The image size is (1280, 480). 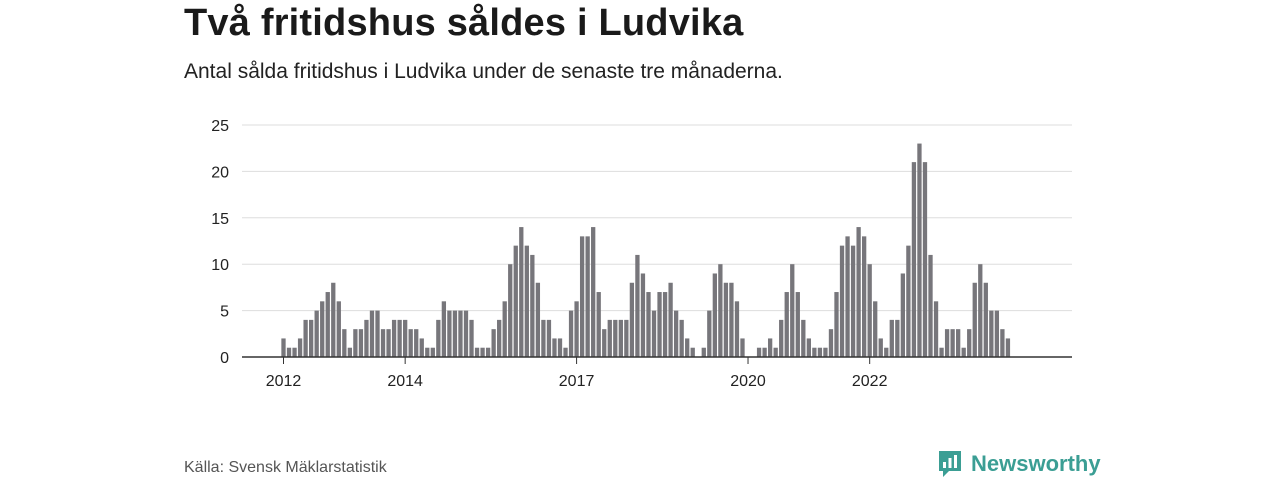 I want to click on y-tick-label: 5, so click(x=224, y=312).